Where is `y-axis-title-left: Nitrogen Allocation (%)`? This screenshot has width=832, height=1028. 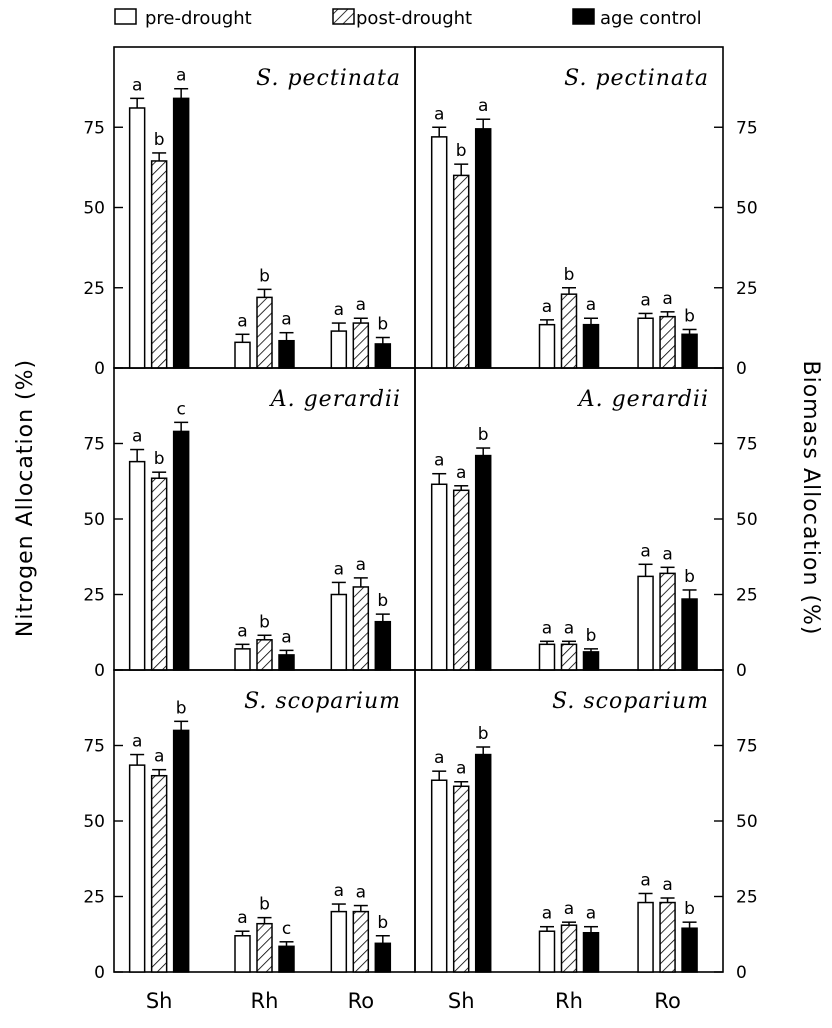 y-axis-title-left: Nitrogen Allocation (%) is located at coordinates (25, 498).